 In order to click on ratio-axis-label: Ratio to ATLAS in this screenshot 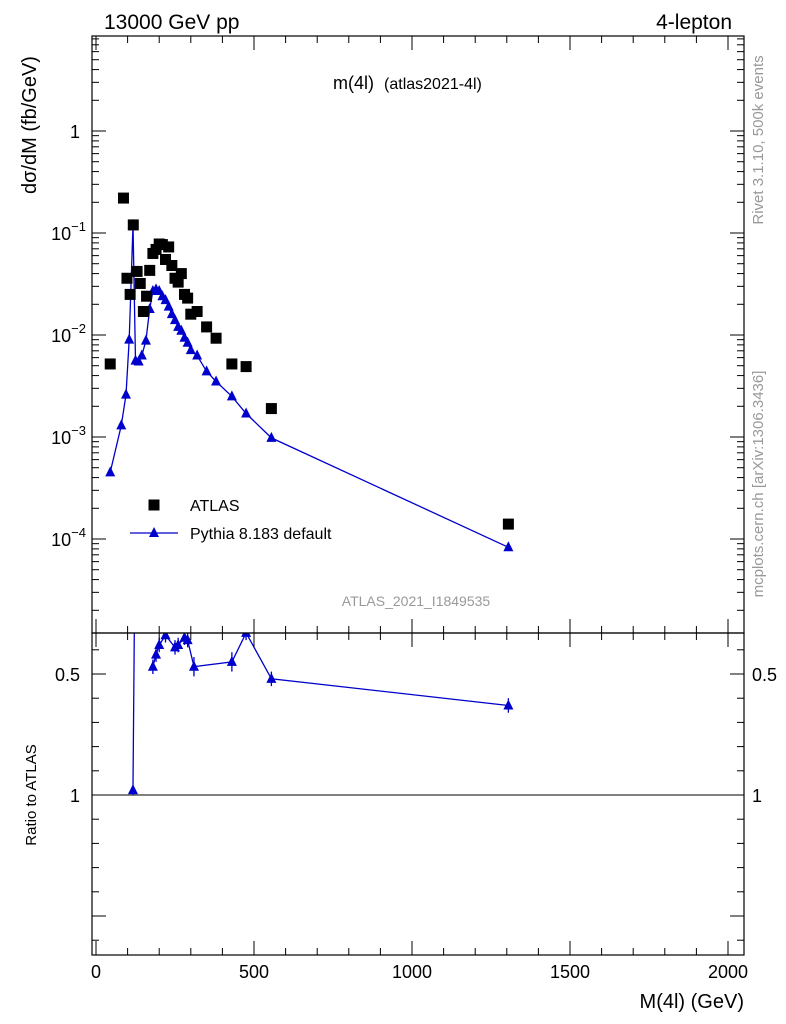, I will do `click(31, 794)`.